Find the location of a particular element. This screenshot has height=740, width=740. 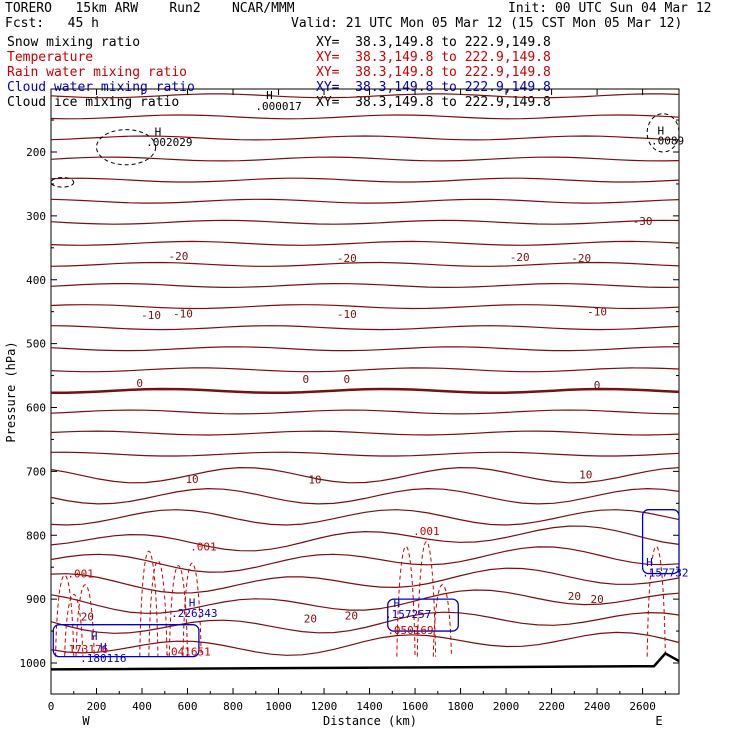

terrain-surface is located at coordinates (365, 661).